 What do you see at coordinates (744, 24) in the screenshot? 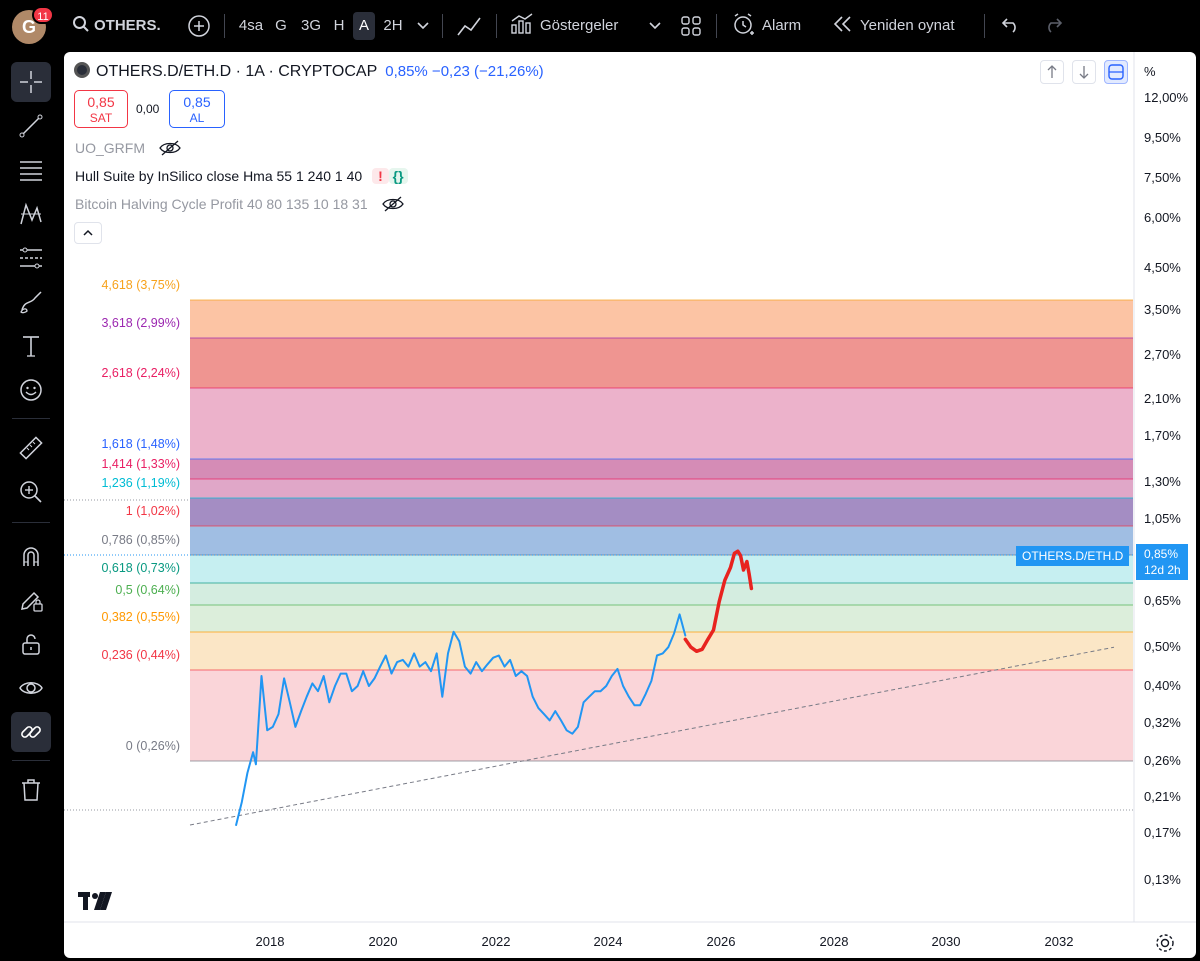
I see `alarm-clock-icon` at bounding box center [744, 24].